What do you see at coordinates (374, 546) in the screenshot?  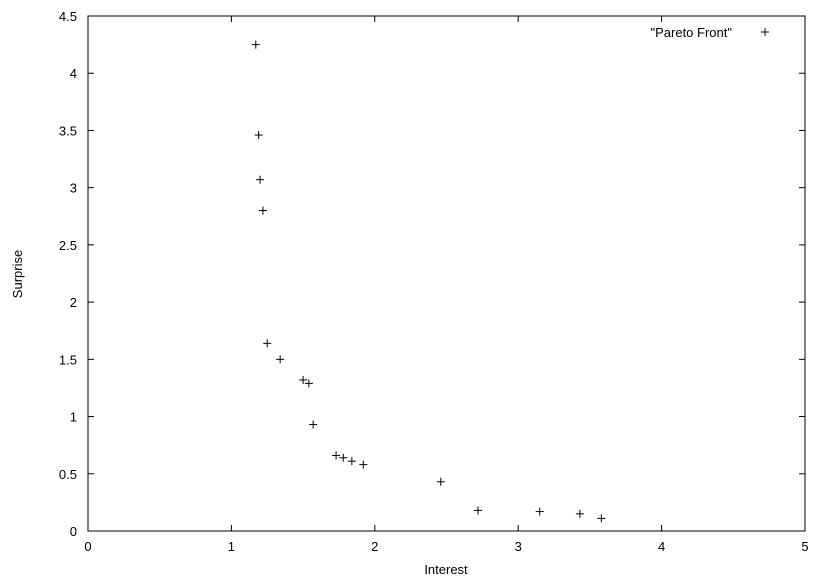 I see `x-tick-label: 2` at bounding box center [374, 546].